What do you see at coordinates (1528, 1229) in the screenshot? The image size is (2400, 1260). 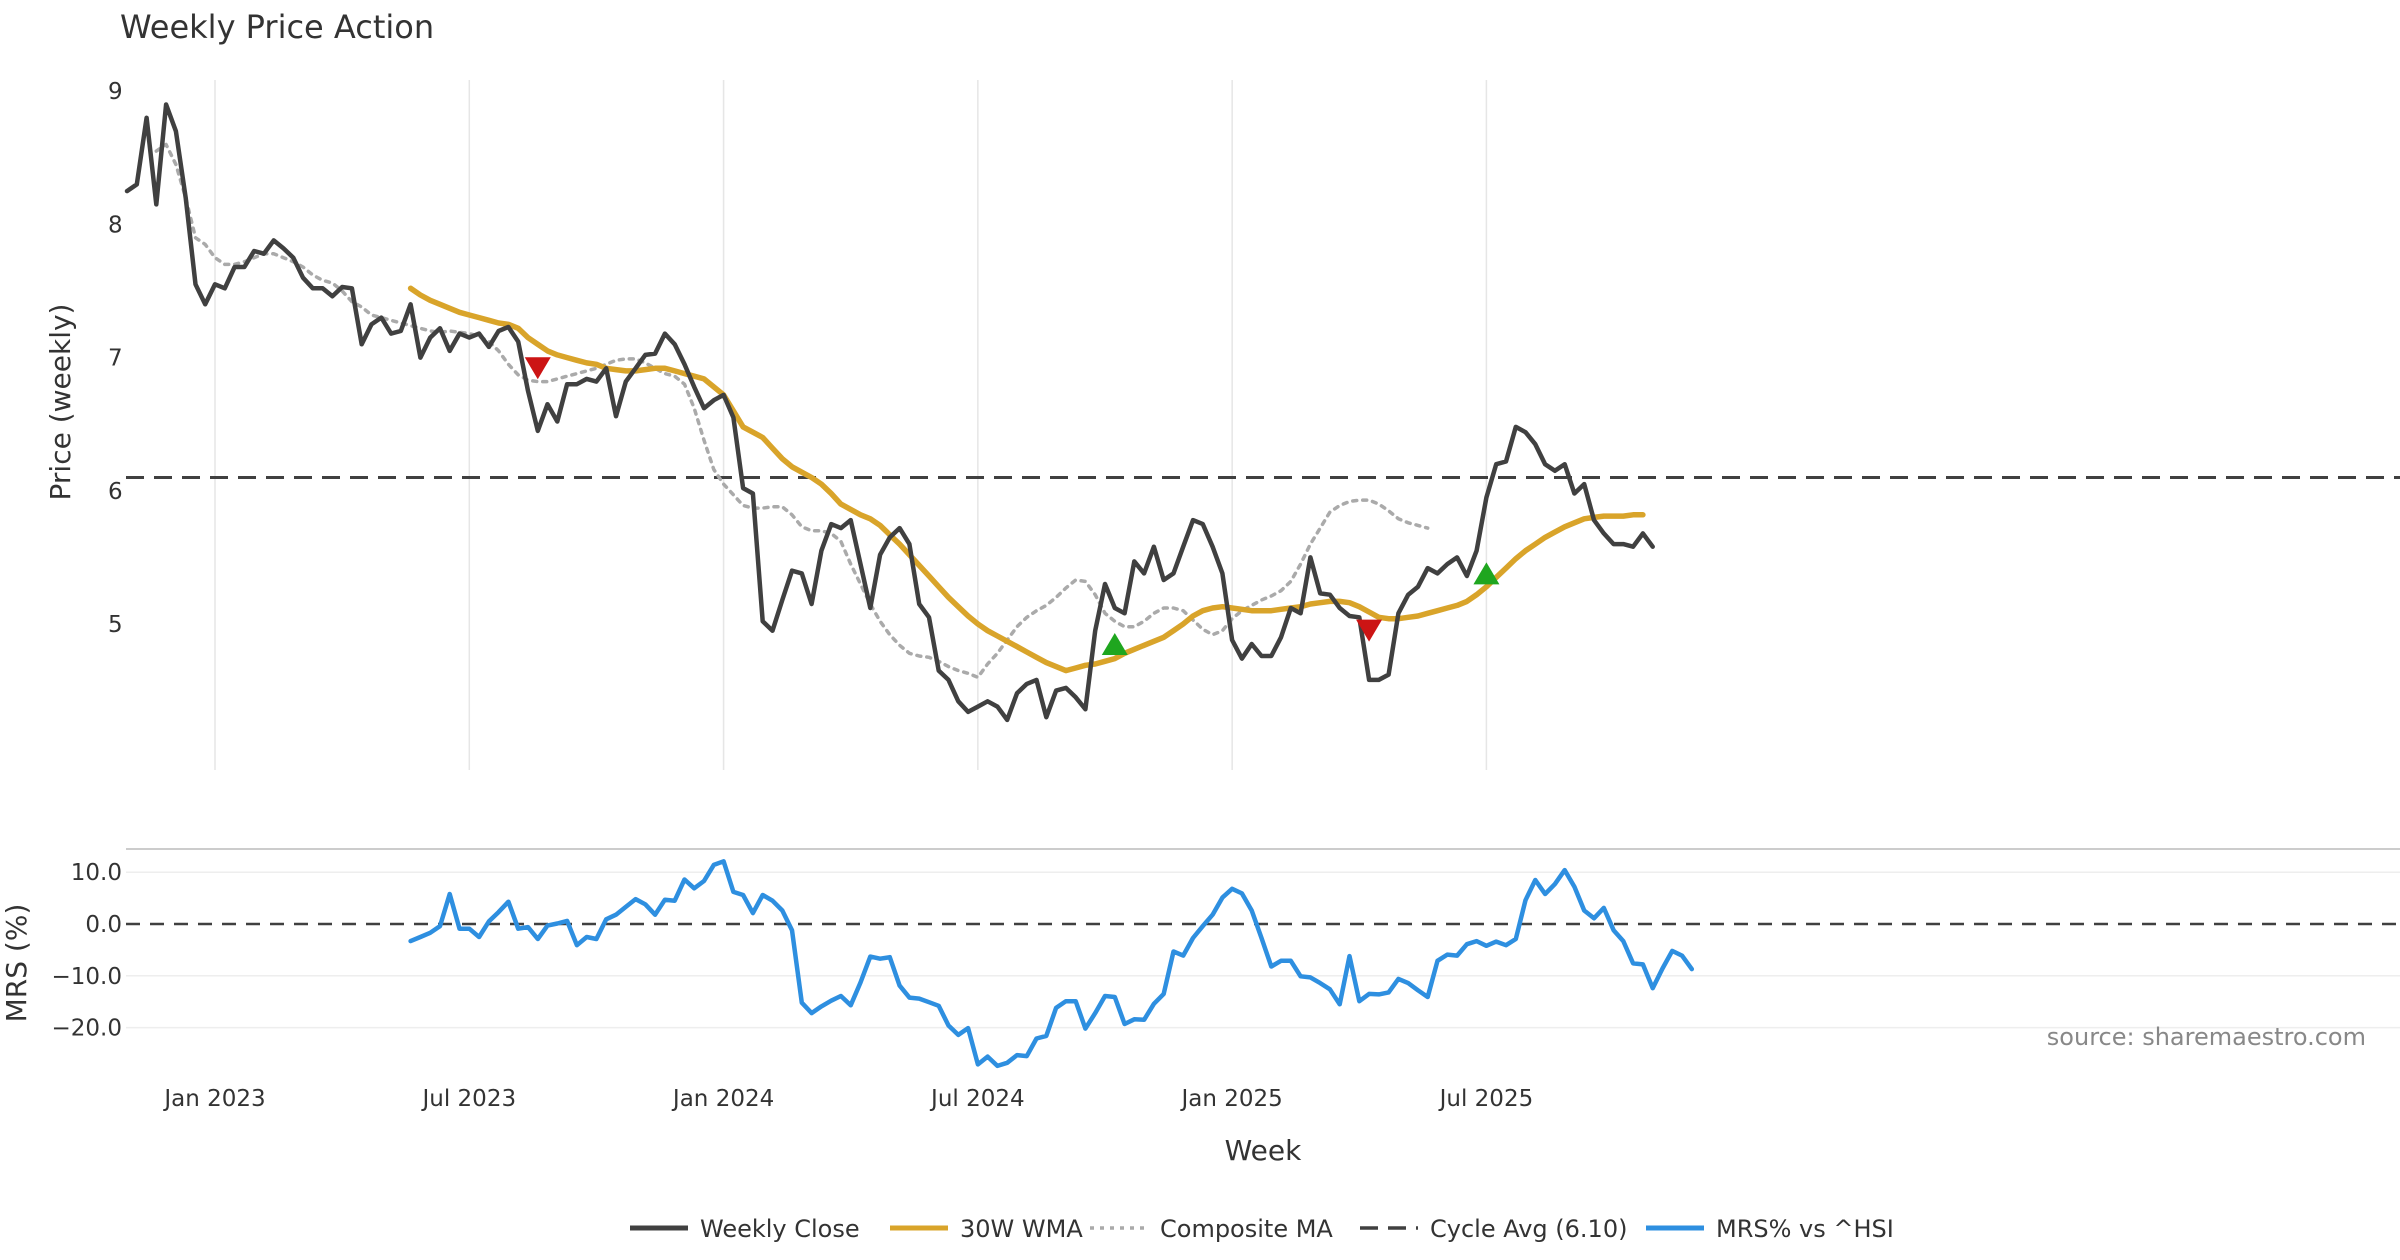 I see `legend-label-cycle-avg-6-10: Cycle Avg (6.10)` at bounding box center [1528, 1229].